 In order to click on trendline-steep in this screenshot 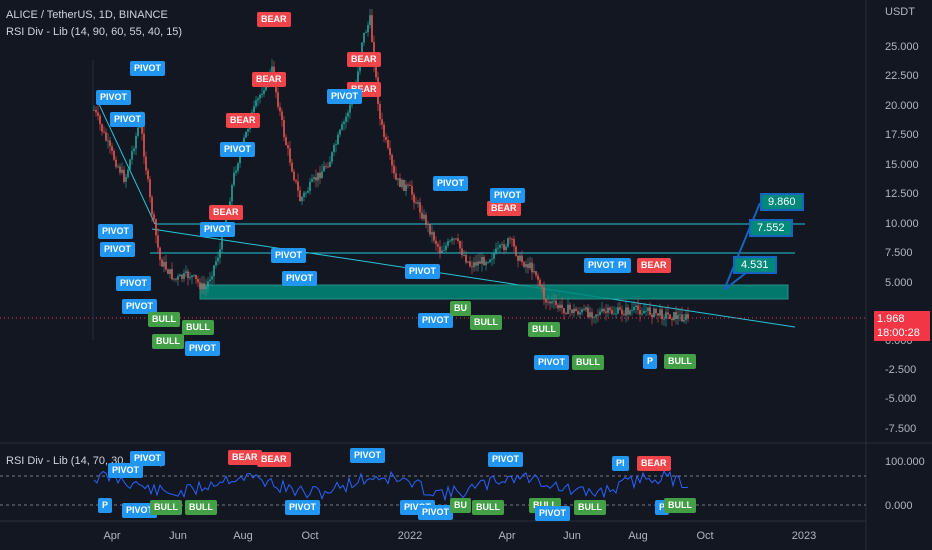, I will do `click(126, 163)`.